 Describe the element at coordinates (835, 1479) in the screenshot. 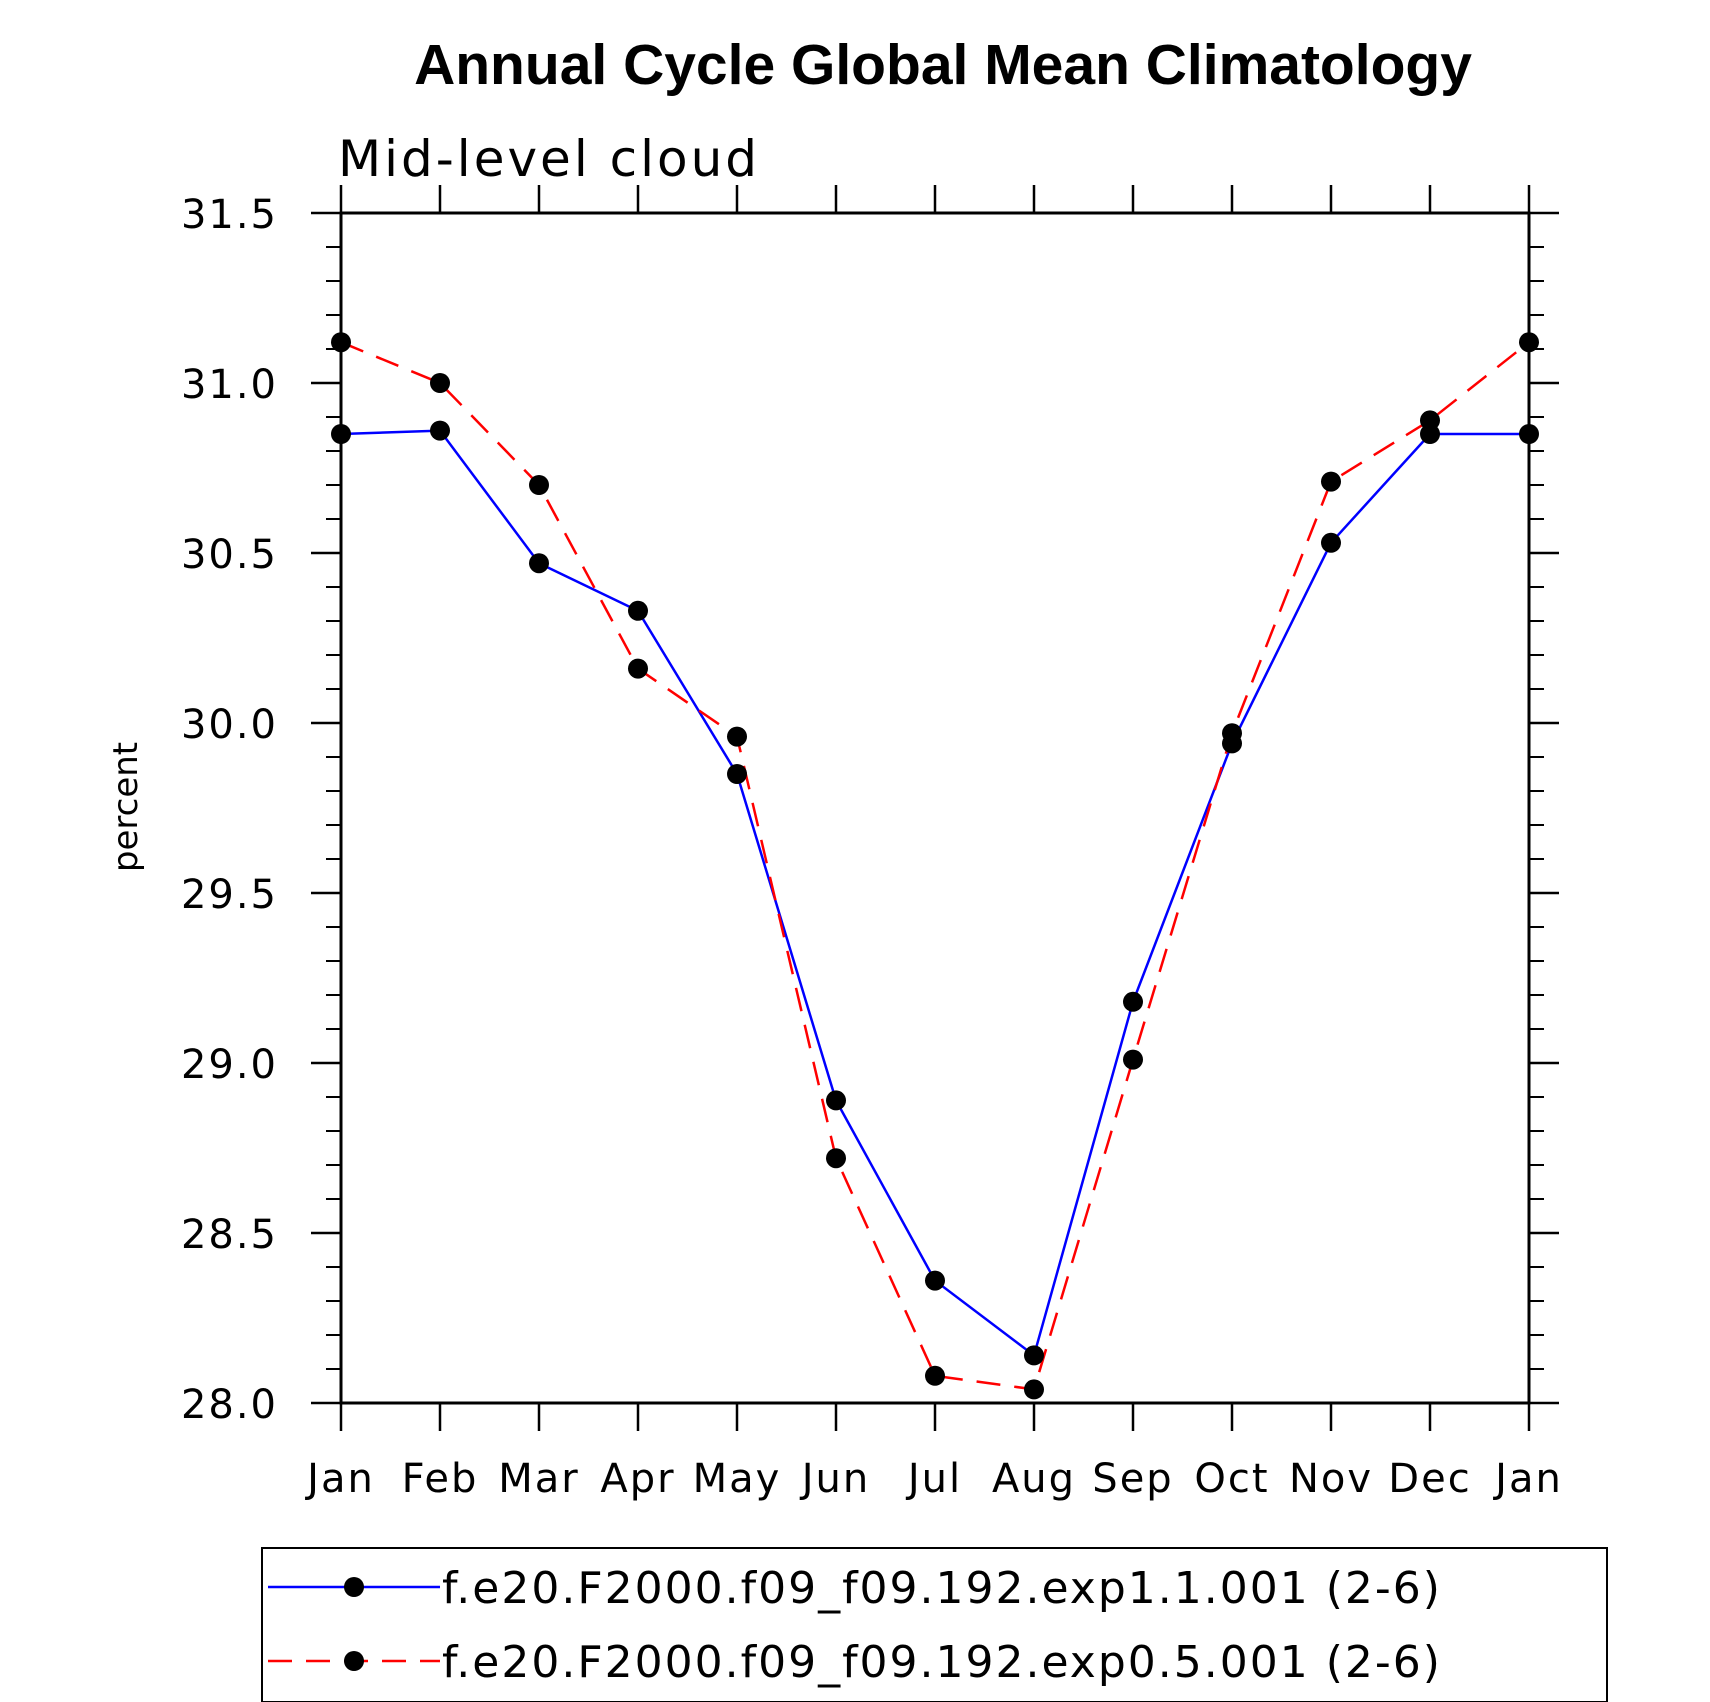

I see `x-tick-label: Jun` at that location.